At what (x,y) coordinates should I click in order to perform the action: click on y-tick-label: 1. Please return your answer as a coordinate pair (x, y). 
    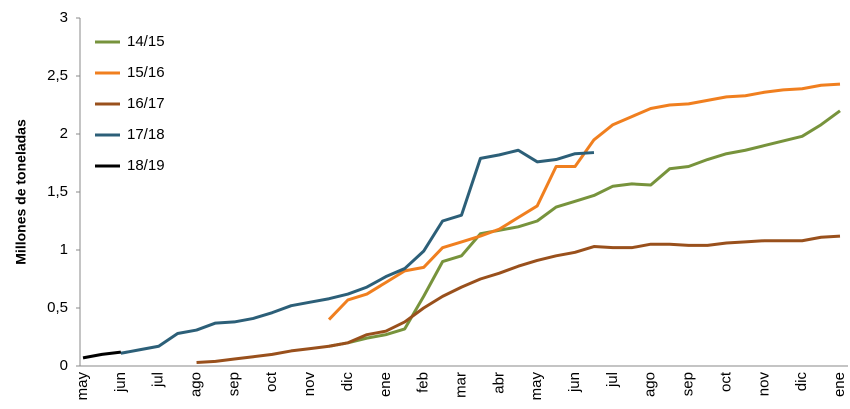
    Looking at the image, I should click on (64, 249).